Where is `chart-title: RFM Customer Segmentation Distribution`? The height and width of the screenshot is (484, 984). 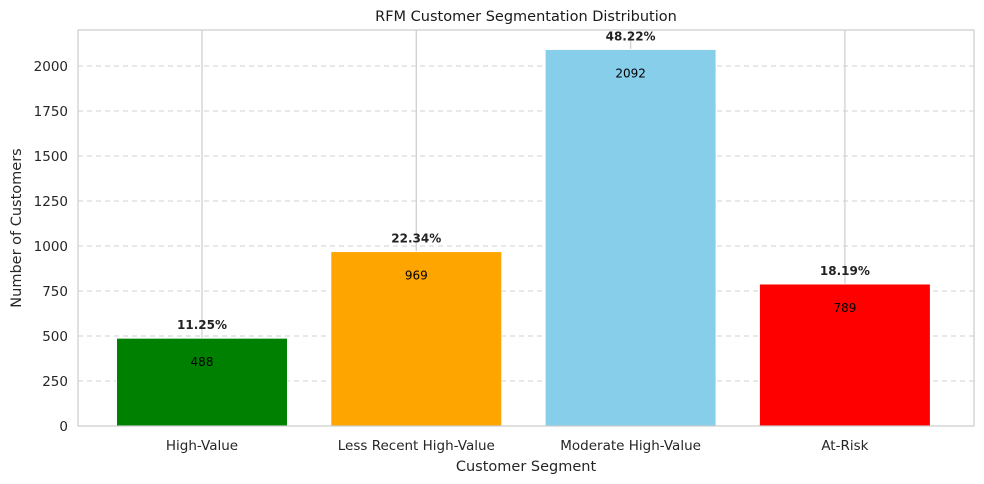 chart-title: RFM Customer Segmentation Distribution is located at coordinates (526, 17).